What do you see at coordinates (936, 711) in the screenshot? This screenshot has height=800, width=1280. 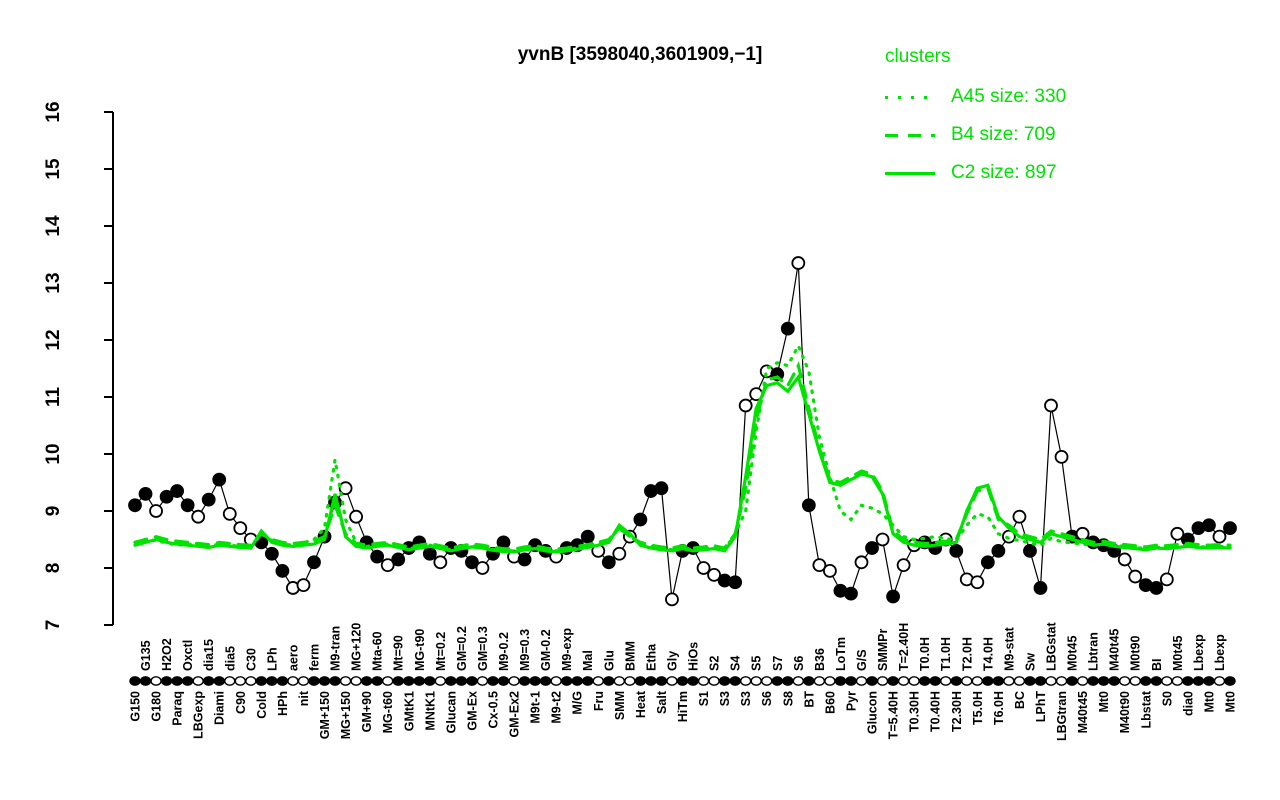 I see `x-axis-label: T0.40H` at bounding box center [936, 711].